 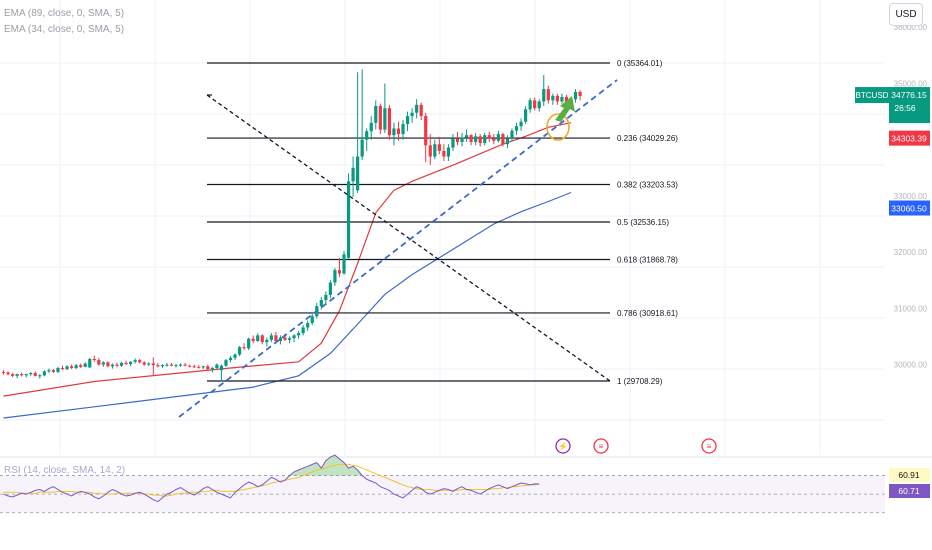 I want to click on fib-label-0.786: 0.786 (30918.61), so click(x=647, y=313).